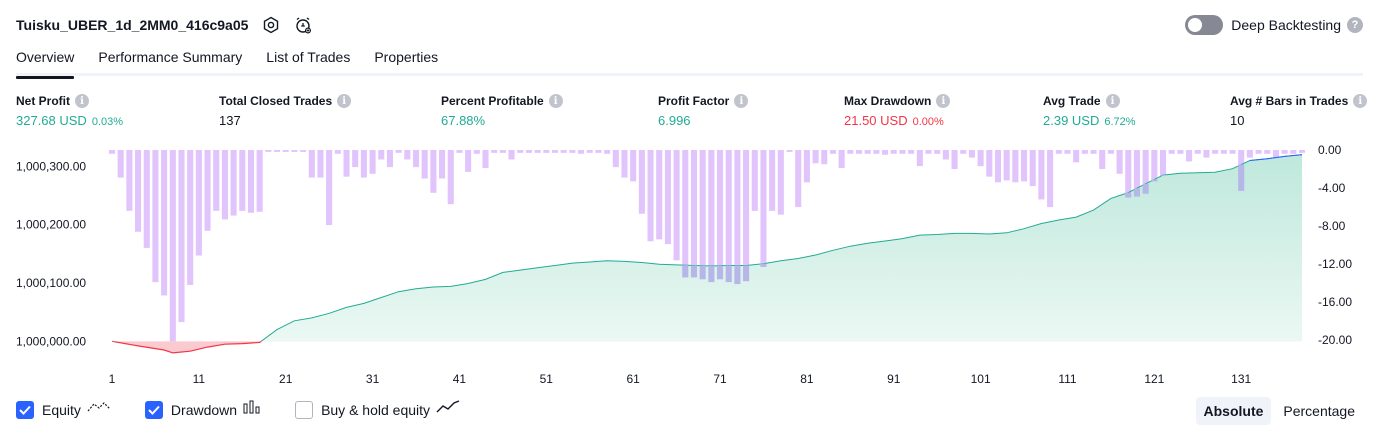 This screenshot has height=435, width=1379. What do you see at coordinates (303, 25) in the screenshot?
I see `add-alert-icon` at bounding box center [303, 25].